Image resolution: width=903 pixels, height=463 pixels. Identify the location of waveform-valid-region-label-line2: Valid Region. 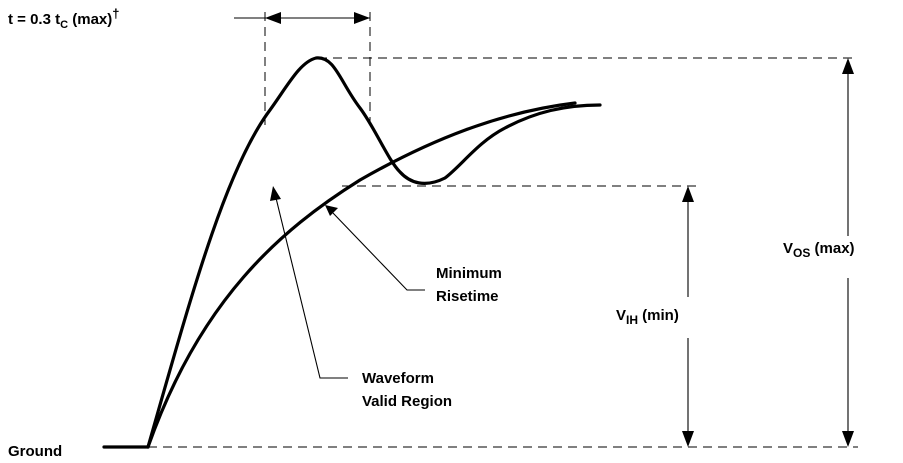
(407, 401).